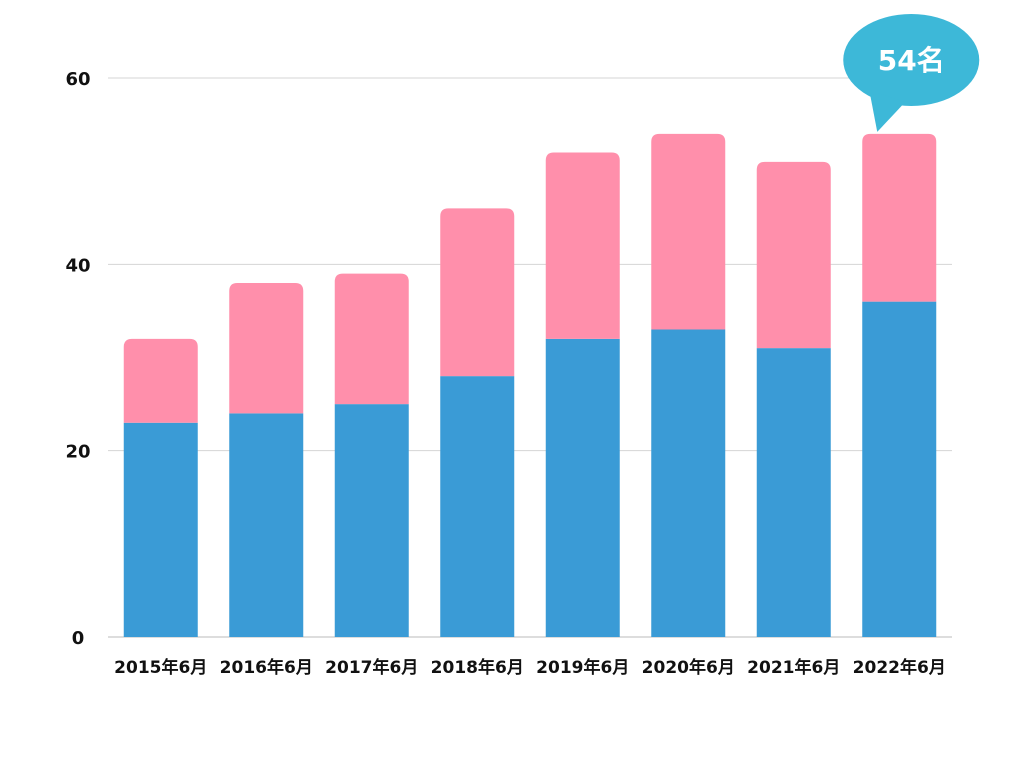 This screenshot has height=768, width=1024. Describe the element at coordinates (899, 667) in the screenshot. I see `x-tick-label: 2022年6月` at that location.